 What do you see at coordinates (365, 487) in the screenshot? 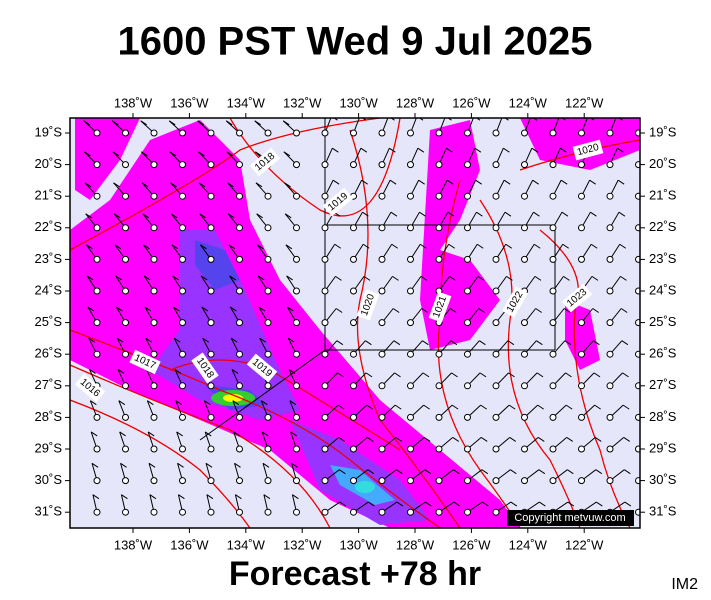
I see `precip-core` at bounding box center [365, 487].